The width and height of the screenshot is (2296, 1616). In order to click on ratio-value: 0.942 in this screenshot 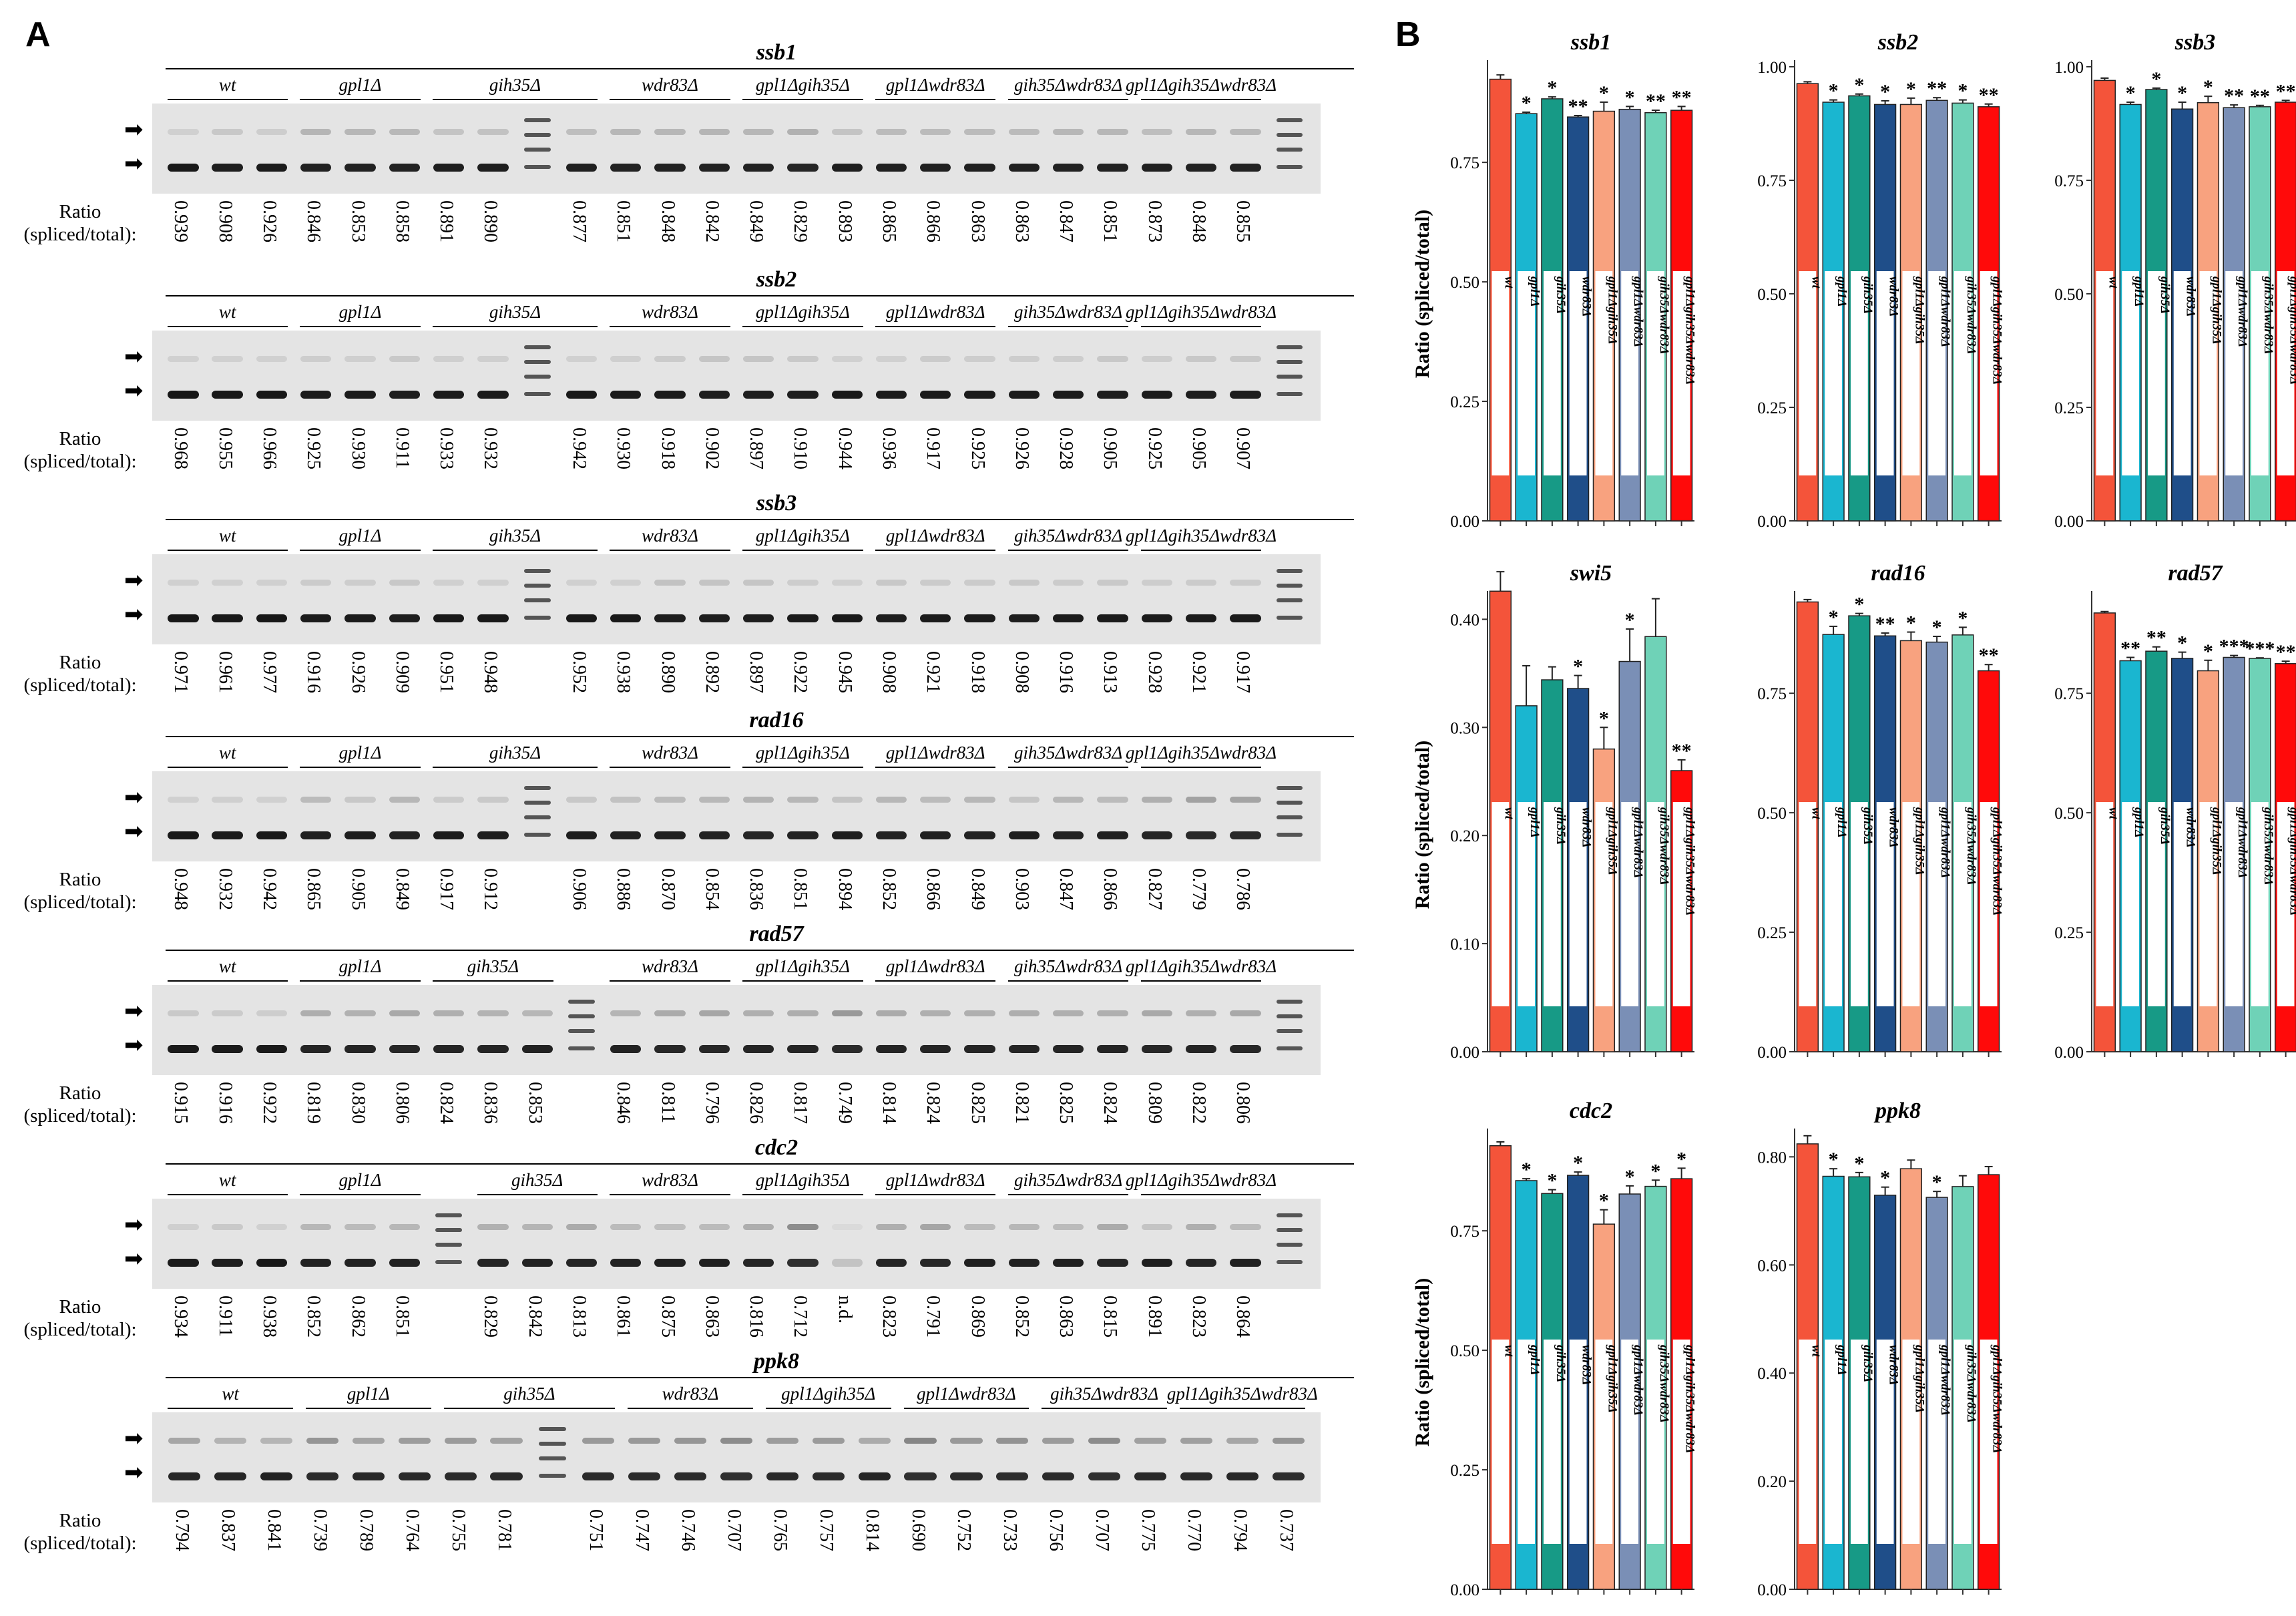, I will do `click(579, 448)`.